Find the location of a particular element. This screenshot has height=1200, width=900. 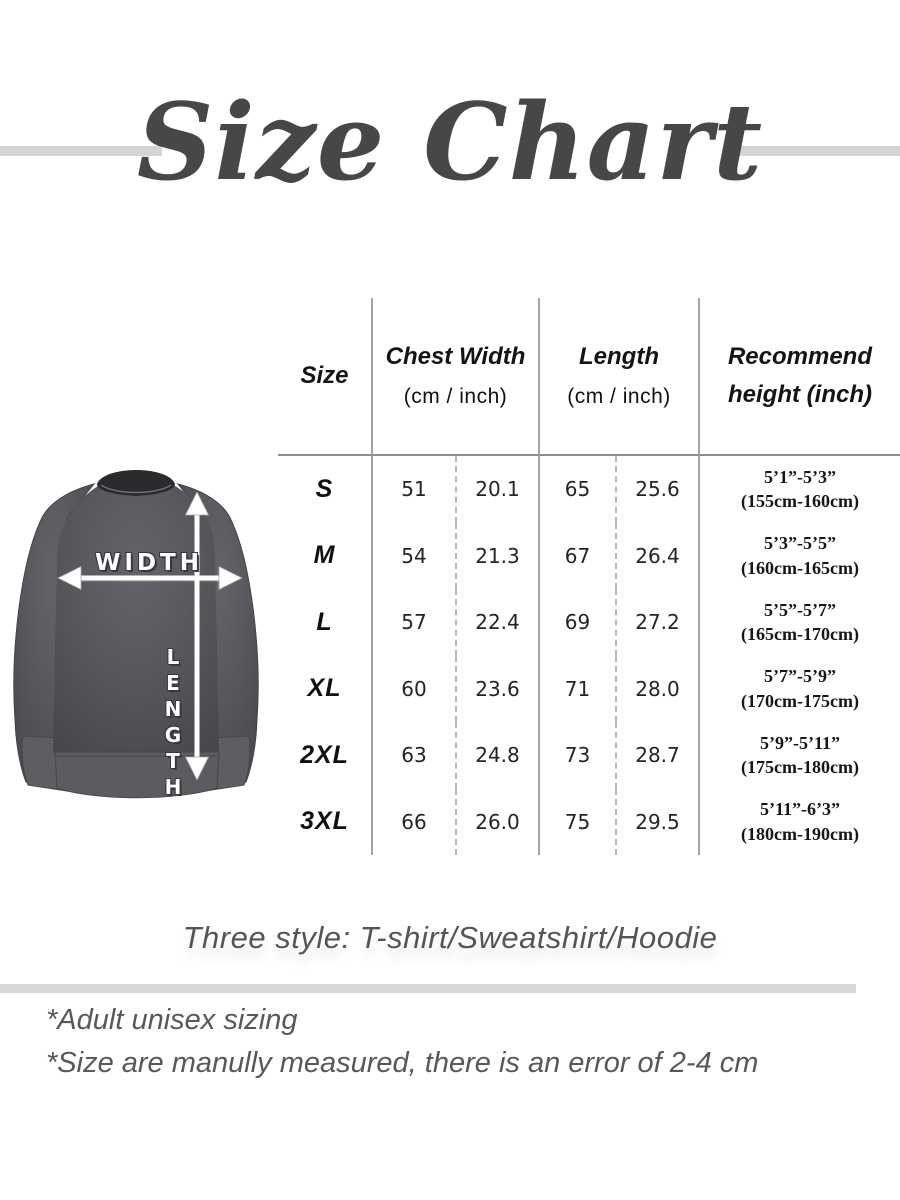

height-range-inch: 5’9”-5’11” is located at coordinates (800, 742).